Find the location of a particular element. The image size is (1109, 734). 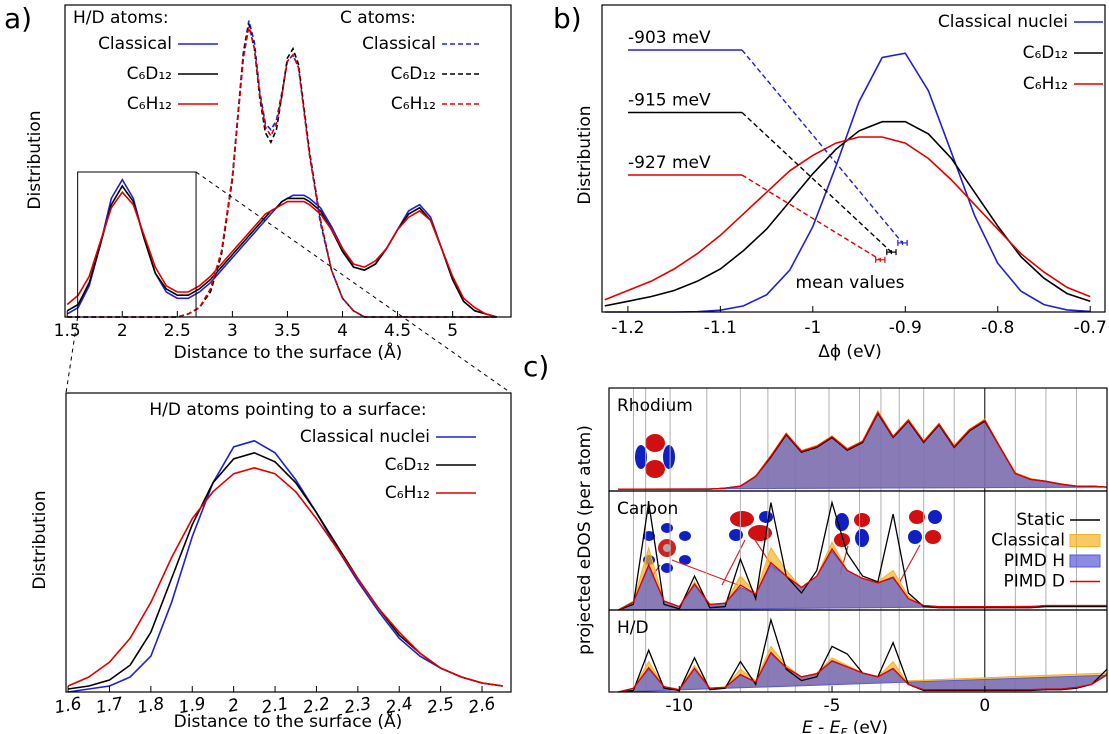

mean-annotation: -903 meV is located at coordinates (669, 38).